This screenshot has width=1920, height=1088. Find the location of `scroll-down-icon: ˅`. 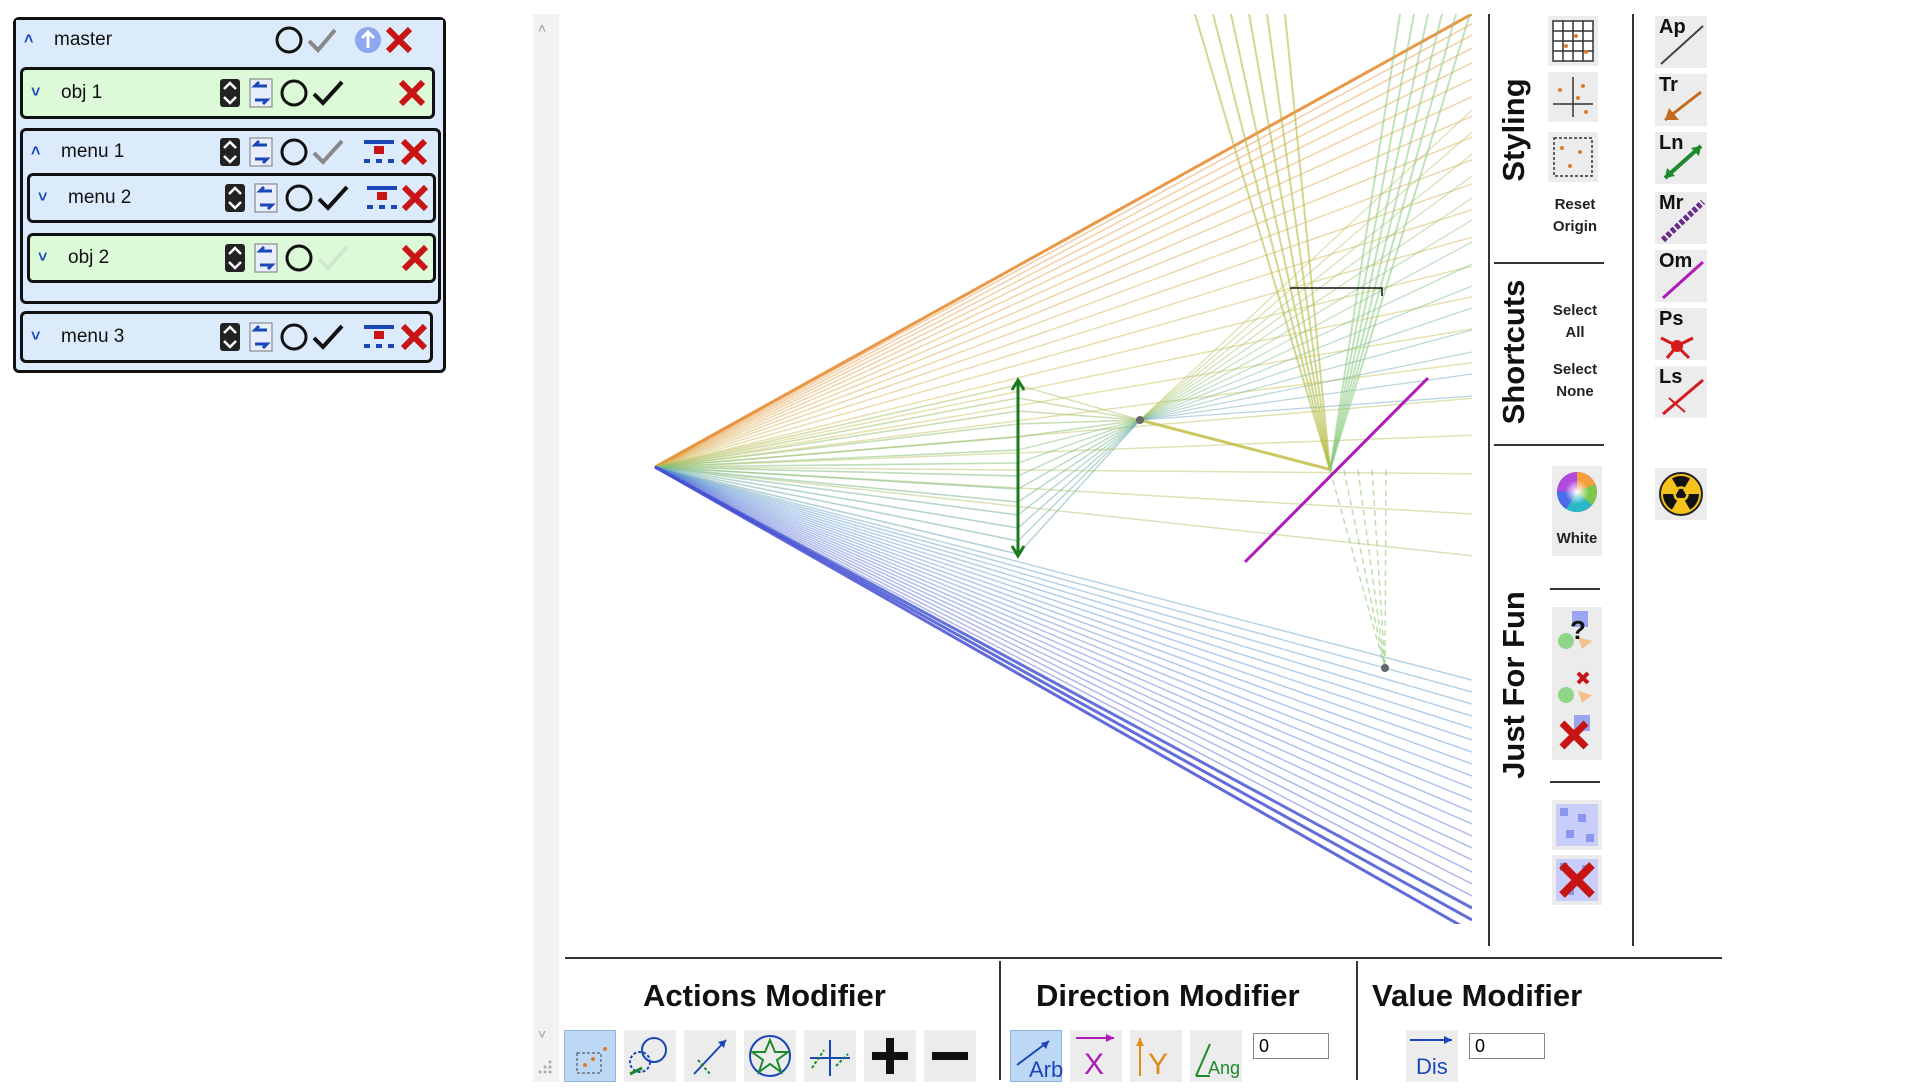

scroll-down-icon: ˅ is located at coordinates (542, 1034).